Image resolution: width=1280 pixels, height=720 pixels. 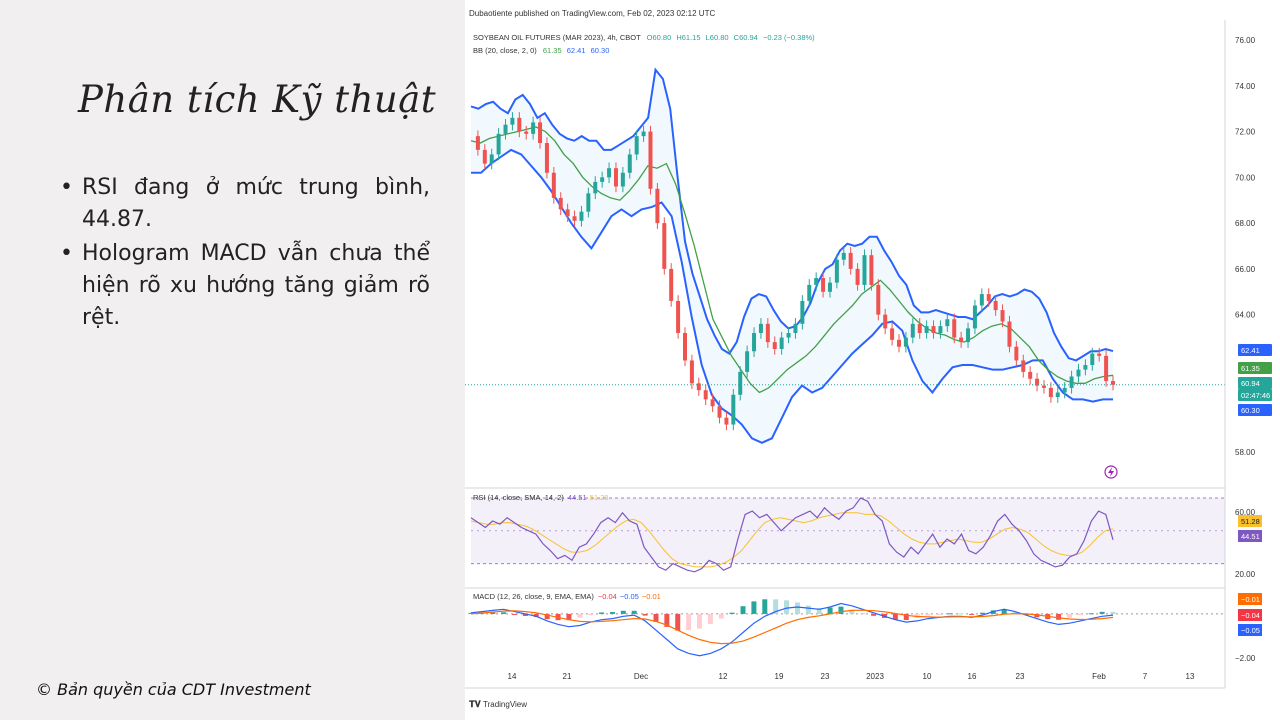 I want to click on rsi-band-fill, so click(x=848, y=531).